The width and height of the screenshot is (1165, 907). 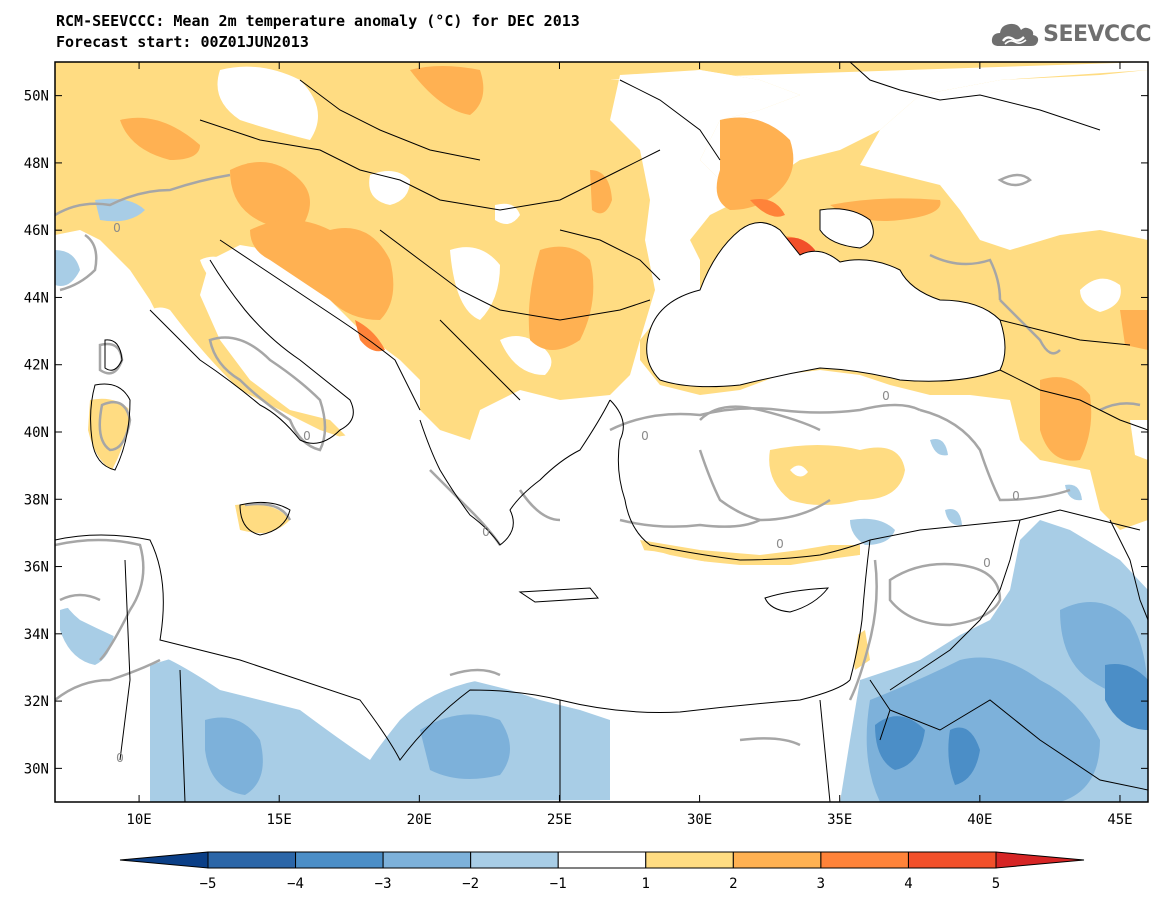 I want to click on cold-anomaly-minus1to2-turkey-southeast, so click(x=1073, y=492).